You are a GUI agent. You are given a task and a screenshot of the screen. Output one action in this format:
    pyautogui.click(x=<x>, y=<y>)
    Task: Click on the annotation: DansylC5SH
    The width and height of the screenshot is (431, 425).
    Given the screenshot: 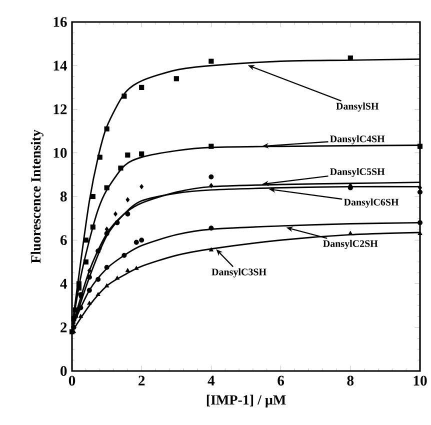 What is the action you would take?
    pyautogui.click(x=357, y=173)
    